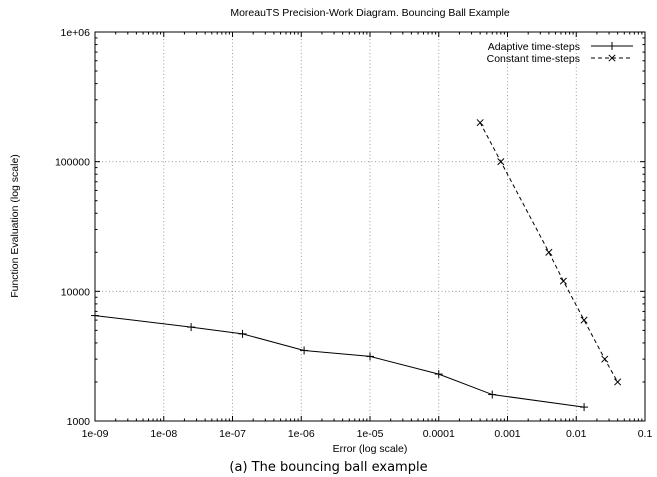 The height and width of the screenshot is (477, 657). What do you see at coordinates (75, 292) in the screenshot?
I see `y-tick-label: 10000` at bounding box center [75, 292].